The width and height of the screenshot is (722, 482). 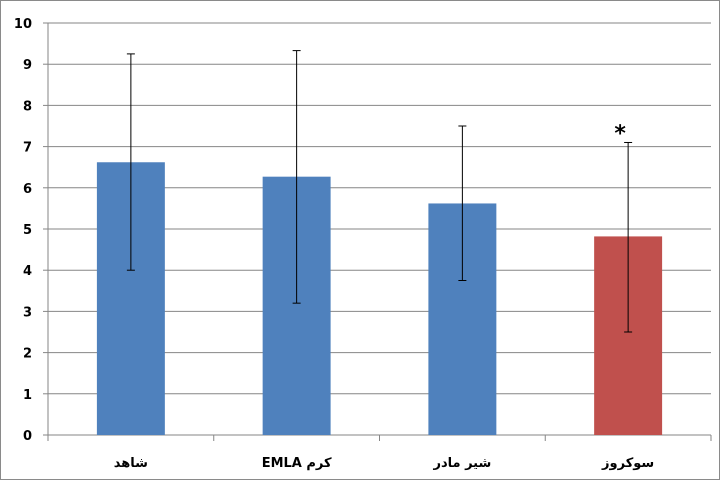 What do you see at coordinates (23, 24) in the screenshot?
I see `y-tick-label: 10` at bounding box center [23, 24].